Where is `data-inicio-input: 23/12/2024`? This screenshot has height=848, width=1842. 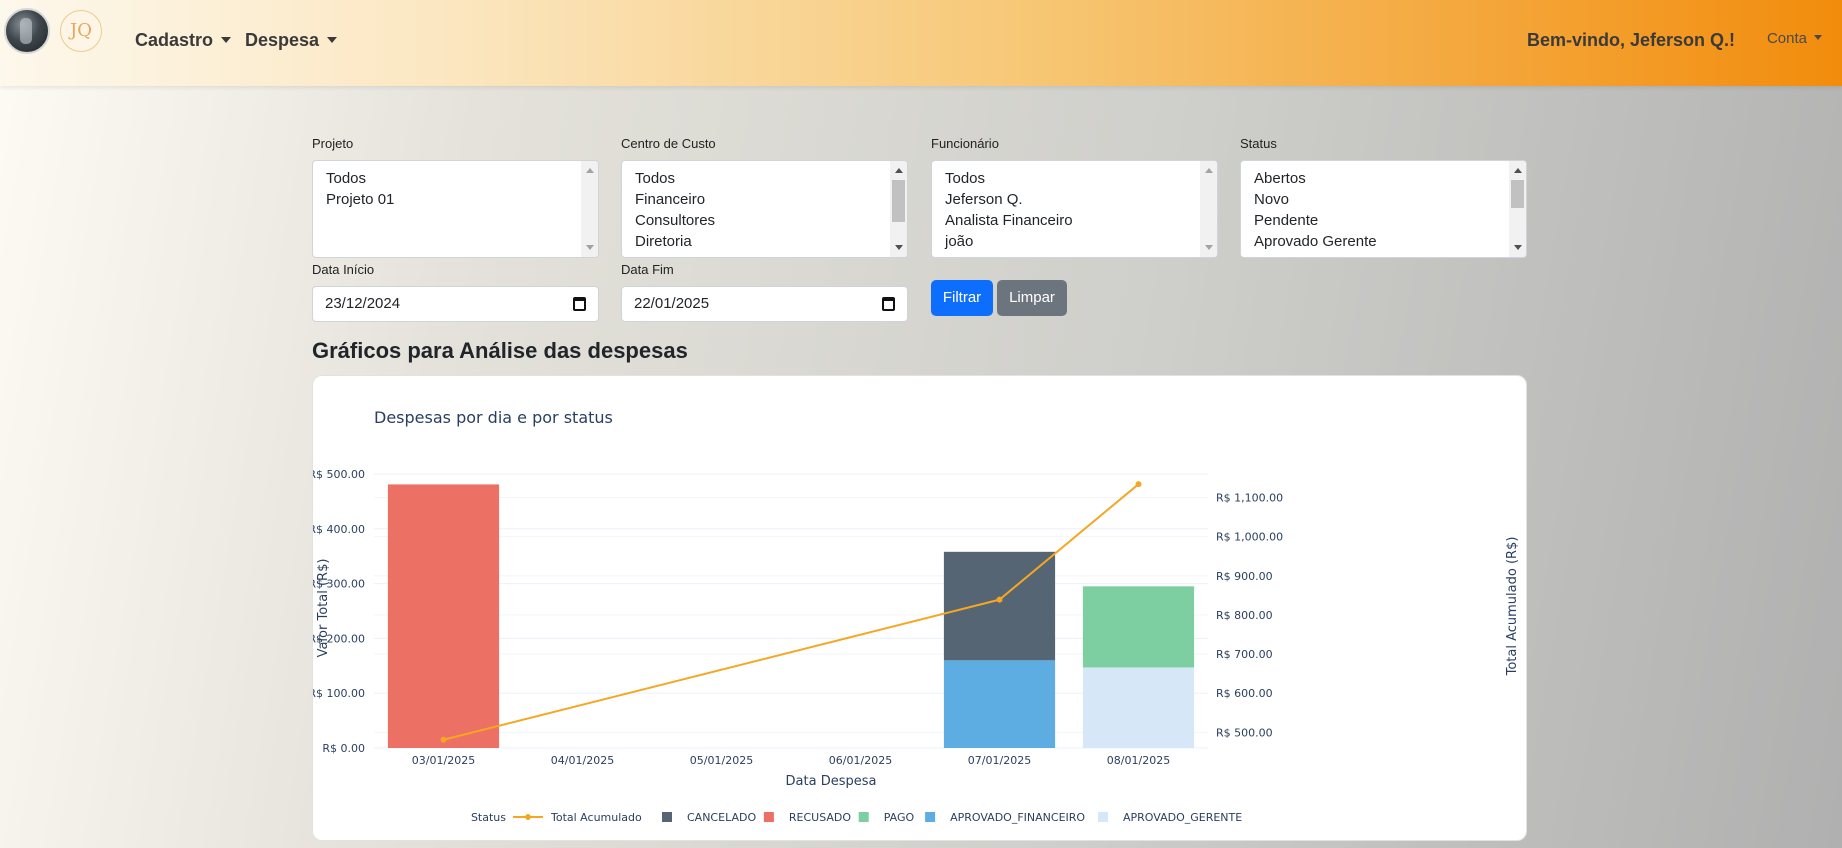 data-inicio-input: 23/12/2024 is located at coordinates (455, 304).